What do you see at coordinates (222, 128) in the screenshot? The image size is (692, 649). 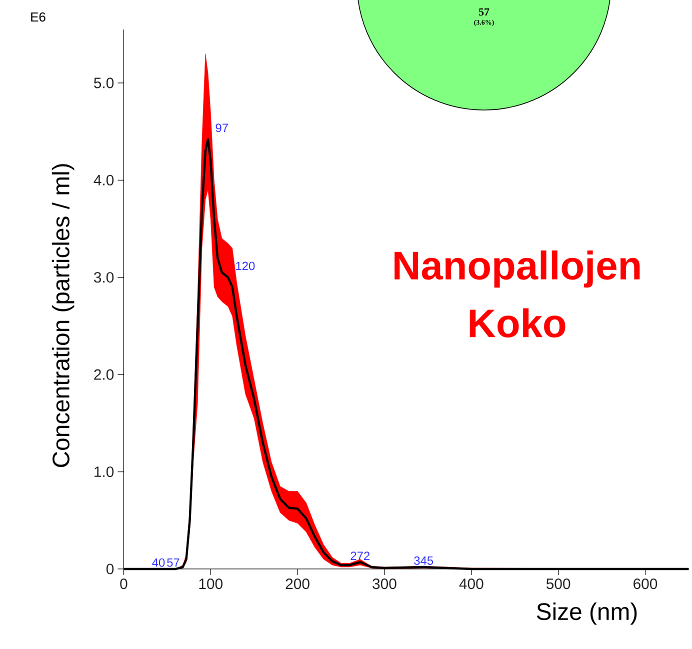 I see `annotation: 97` at bounding box center [222, 128].